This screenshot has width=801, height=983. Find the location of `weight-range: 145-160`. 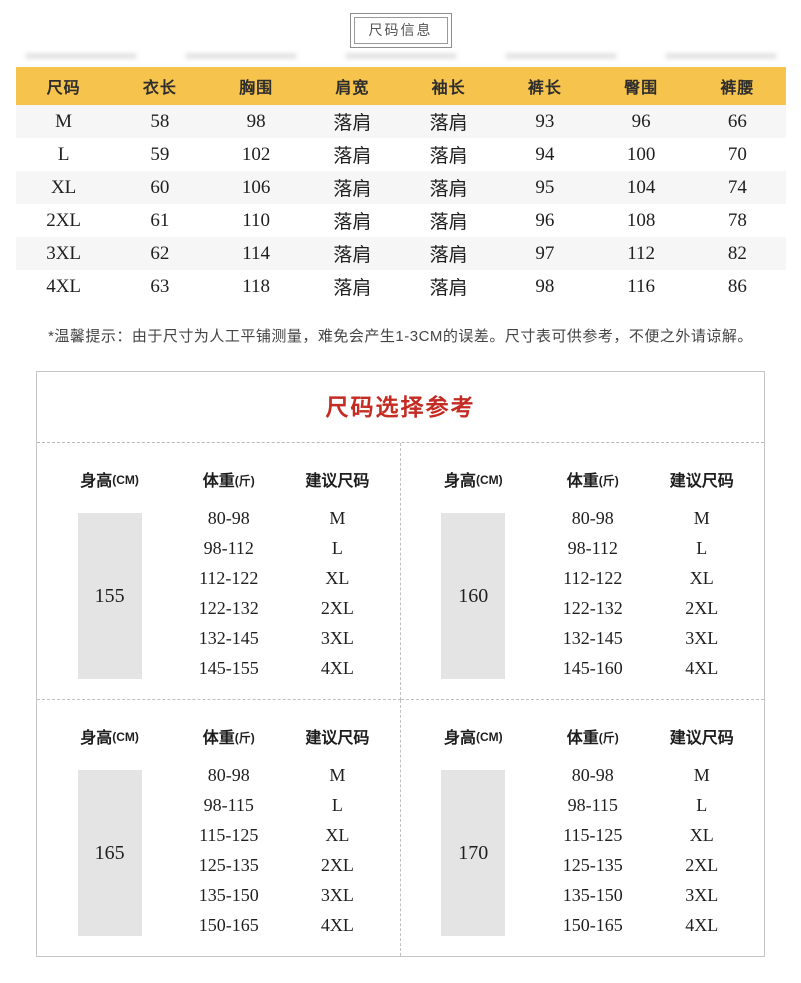

weight-range: 145-160 is located at coordinates (592, 667).